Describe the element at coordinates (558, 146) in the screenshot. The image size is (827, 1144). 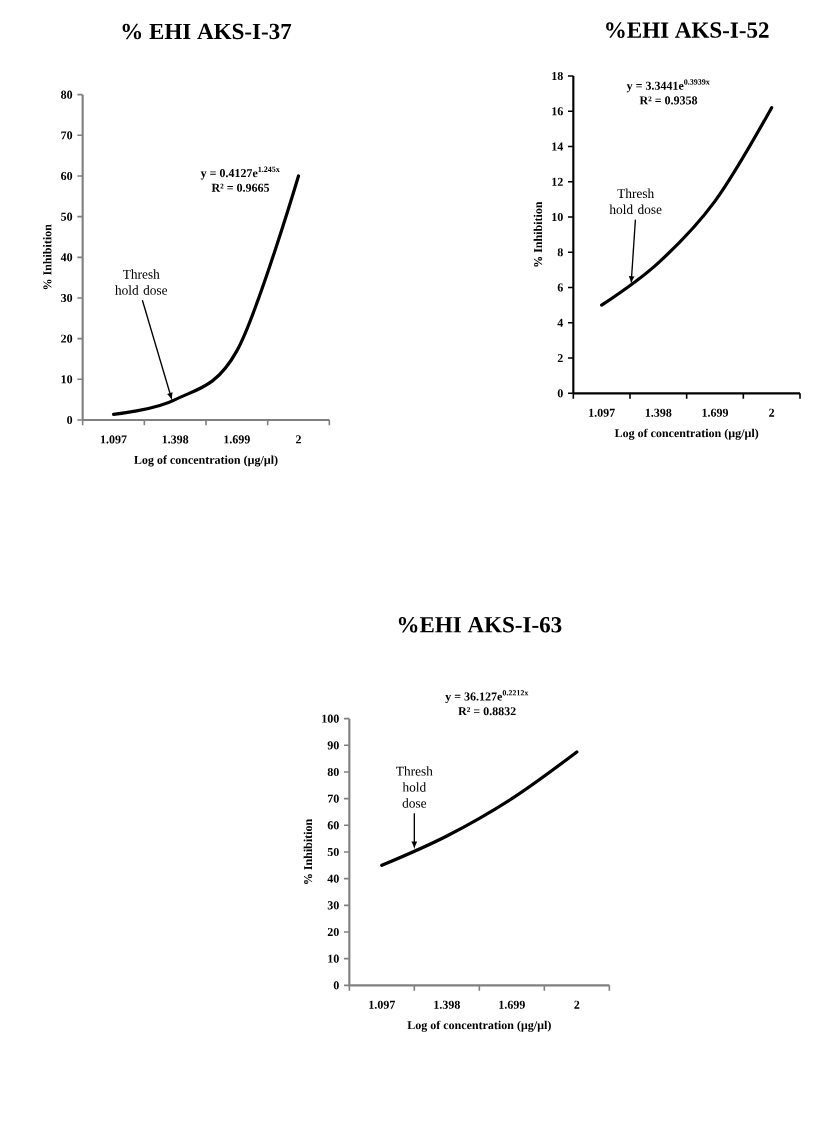
I see `y-tick-label: 14` at that location.